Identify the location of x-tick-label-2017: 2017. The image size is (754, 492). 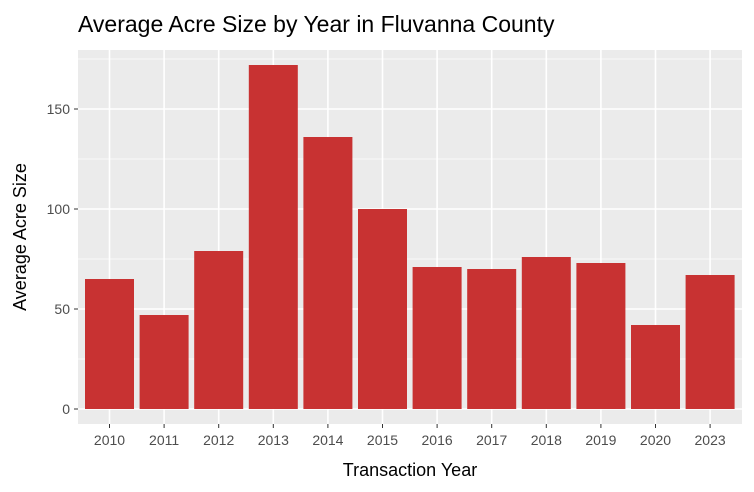
(491, 440).